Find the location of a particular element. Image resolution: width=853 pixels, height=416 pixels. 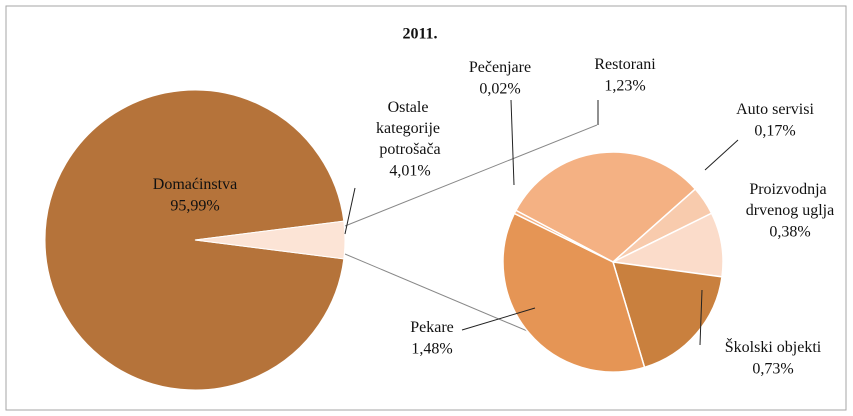

sub-slice-label: Pekare is located at coordinates (432, 327).